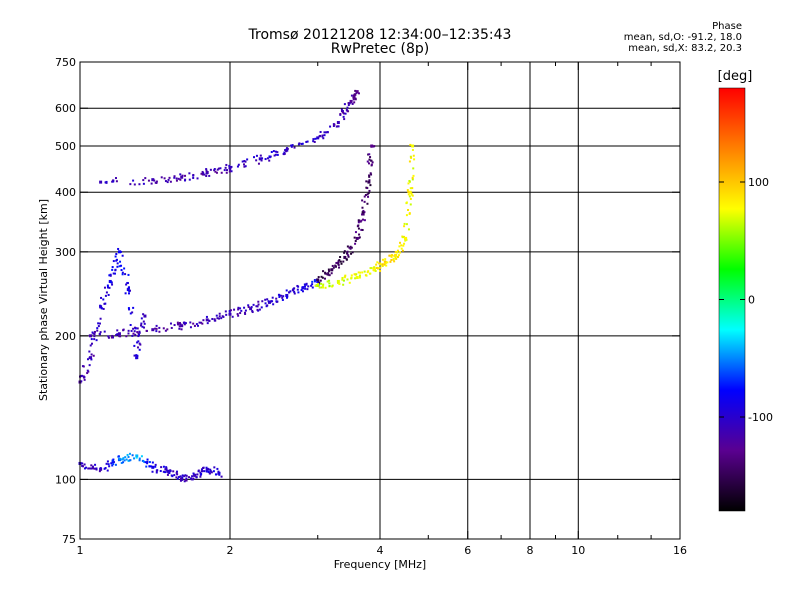  I want to click on x-tick-label: 16, so click(680, 550).